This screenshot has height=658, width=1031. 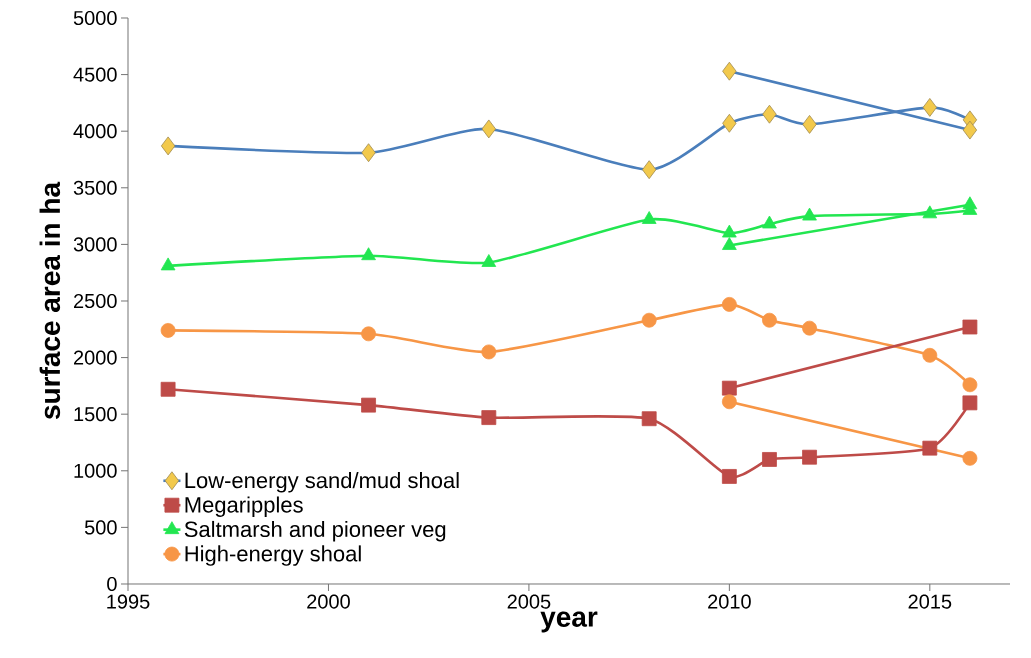 I want to click on y-tick-label: 4000, so click(x=95, y=131).